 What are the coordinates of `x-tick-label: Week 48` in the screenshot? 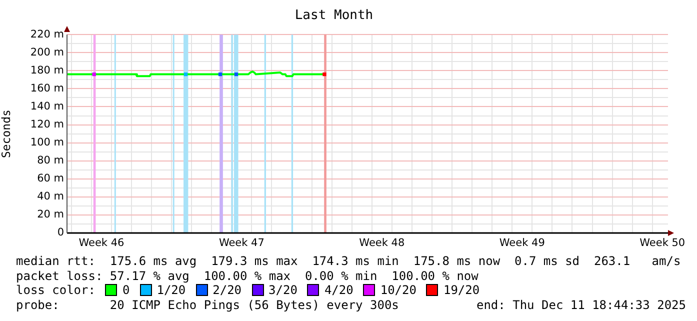 It's located at (382, 243).